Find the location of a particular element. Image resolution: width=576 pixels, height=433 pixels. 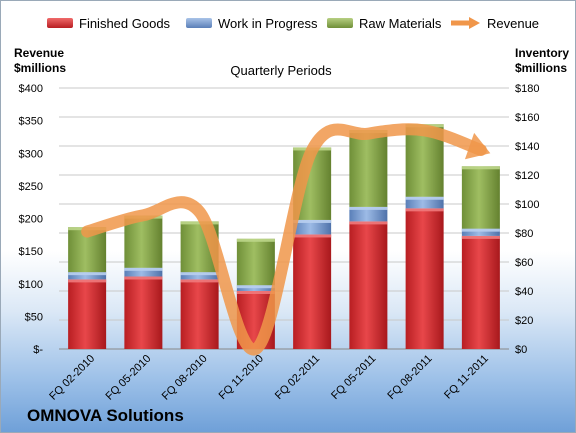

legend-swatch-raw-materials is located at coordinates (340, 23).